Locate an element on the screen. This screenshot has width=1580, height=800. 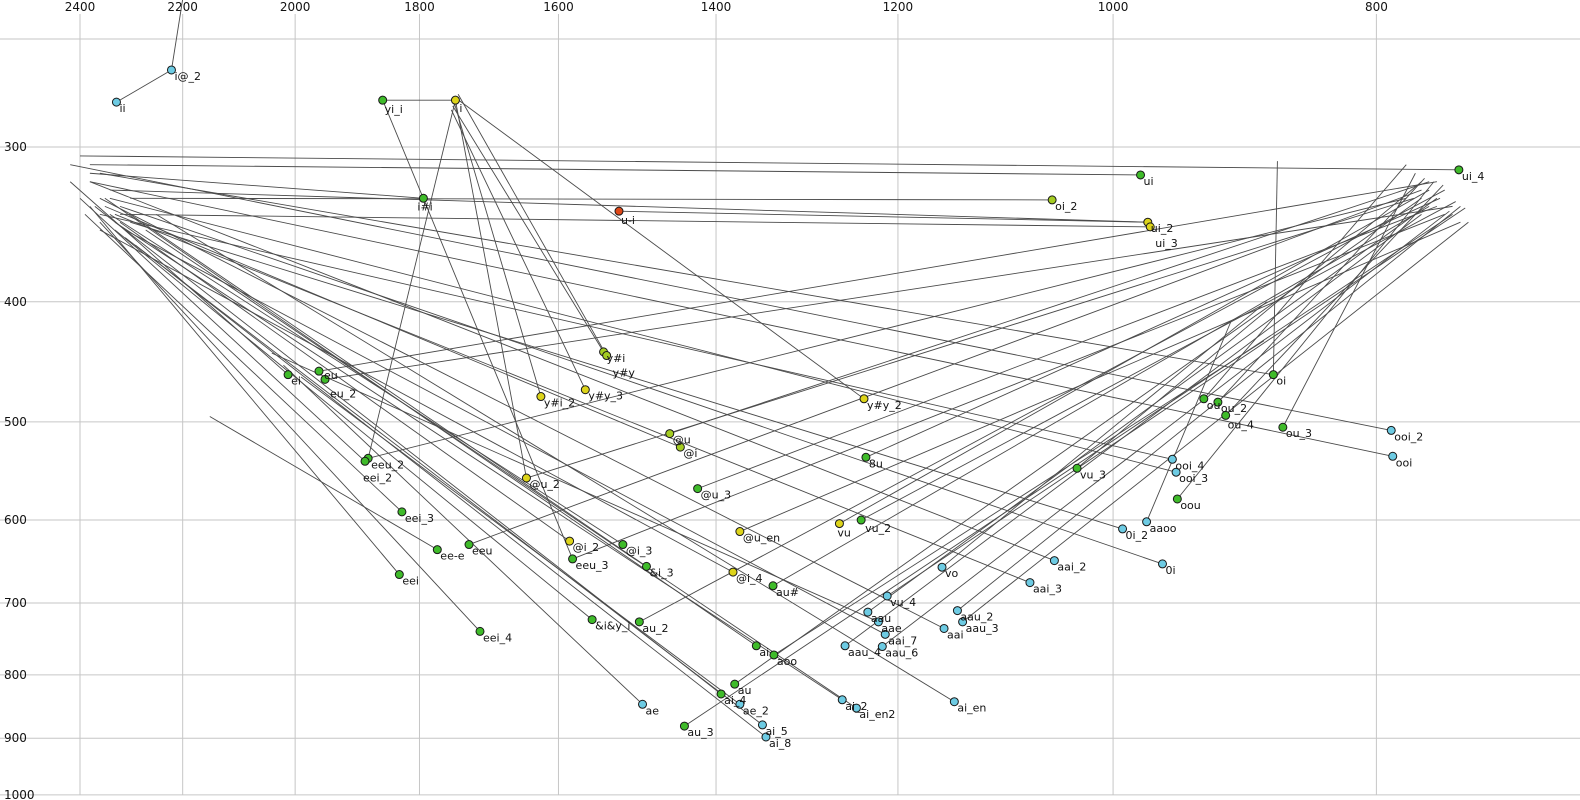
data-point-label: y#i_2 is located at coordinates (559, 403).